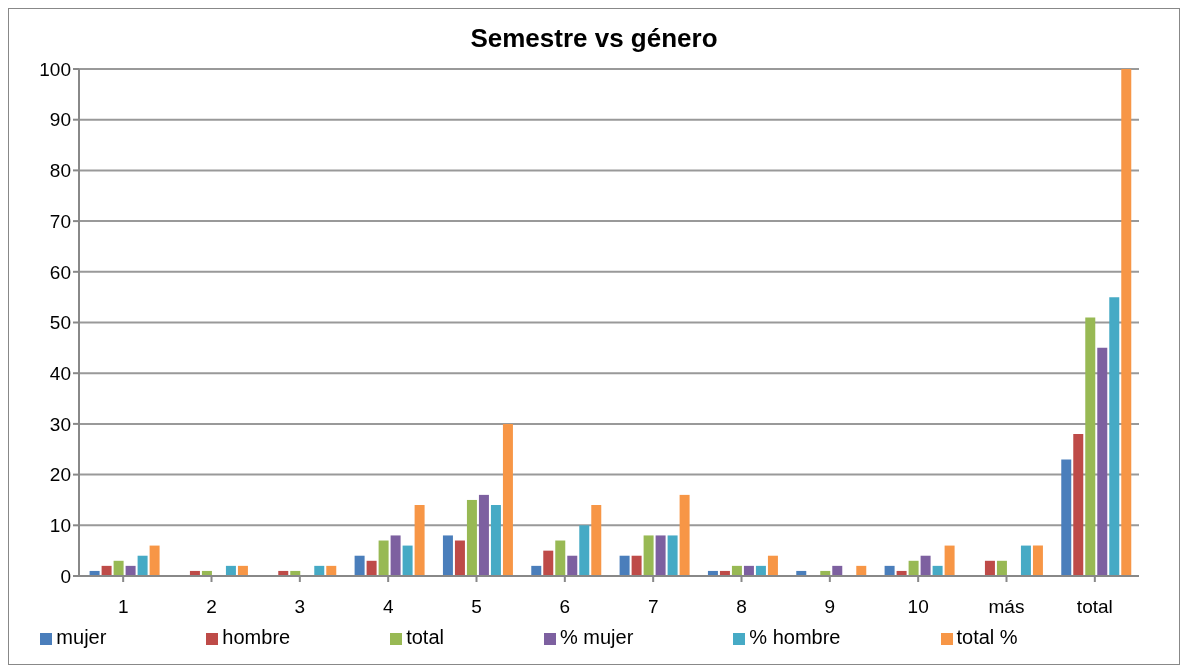 This screenshot has height=672, width=1187. I want to click on y-tick-label: 60, so click(60, 272).